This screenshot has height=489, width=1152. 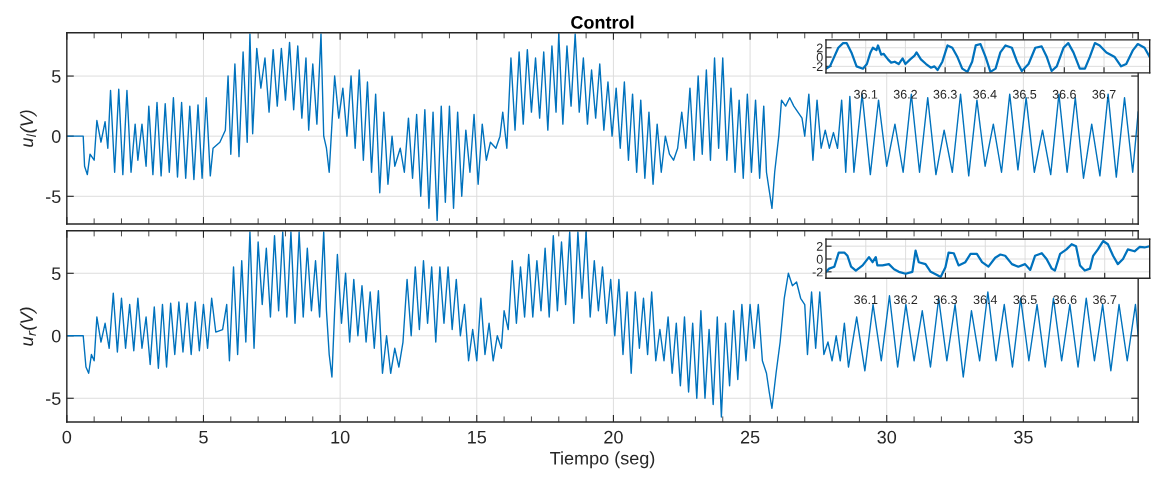 I want to click on x-tick-label: 20, so click(x=613, y=437).